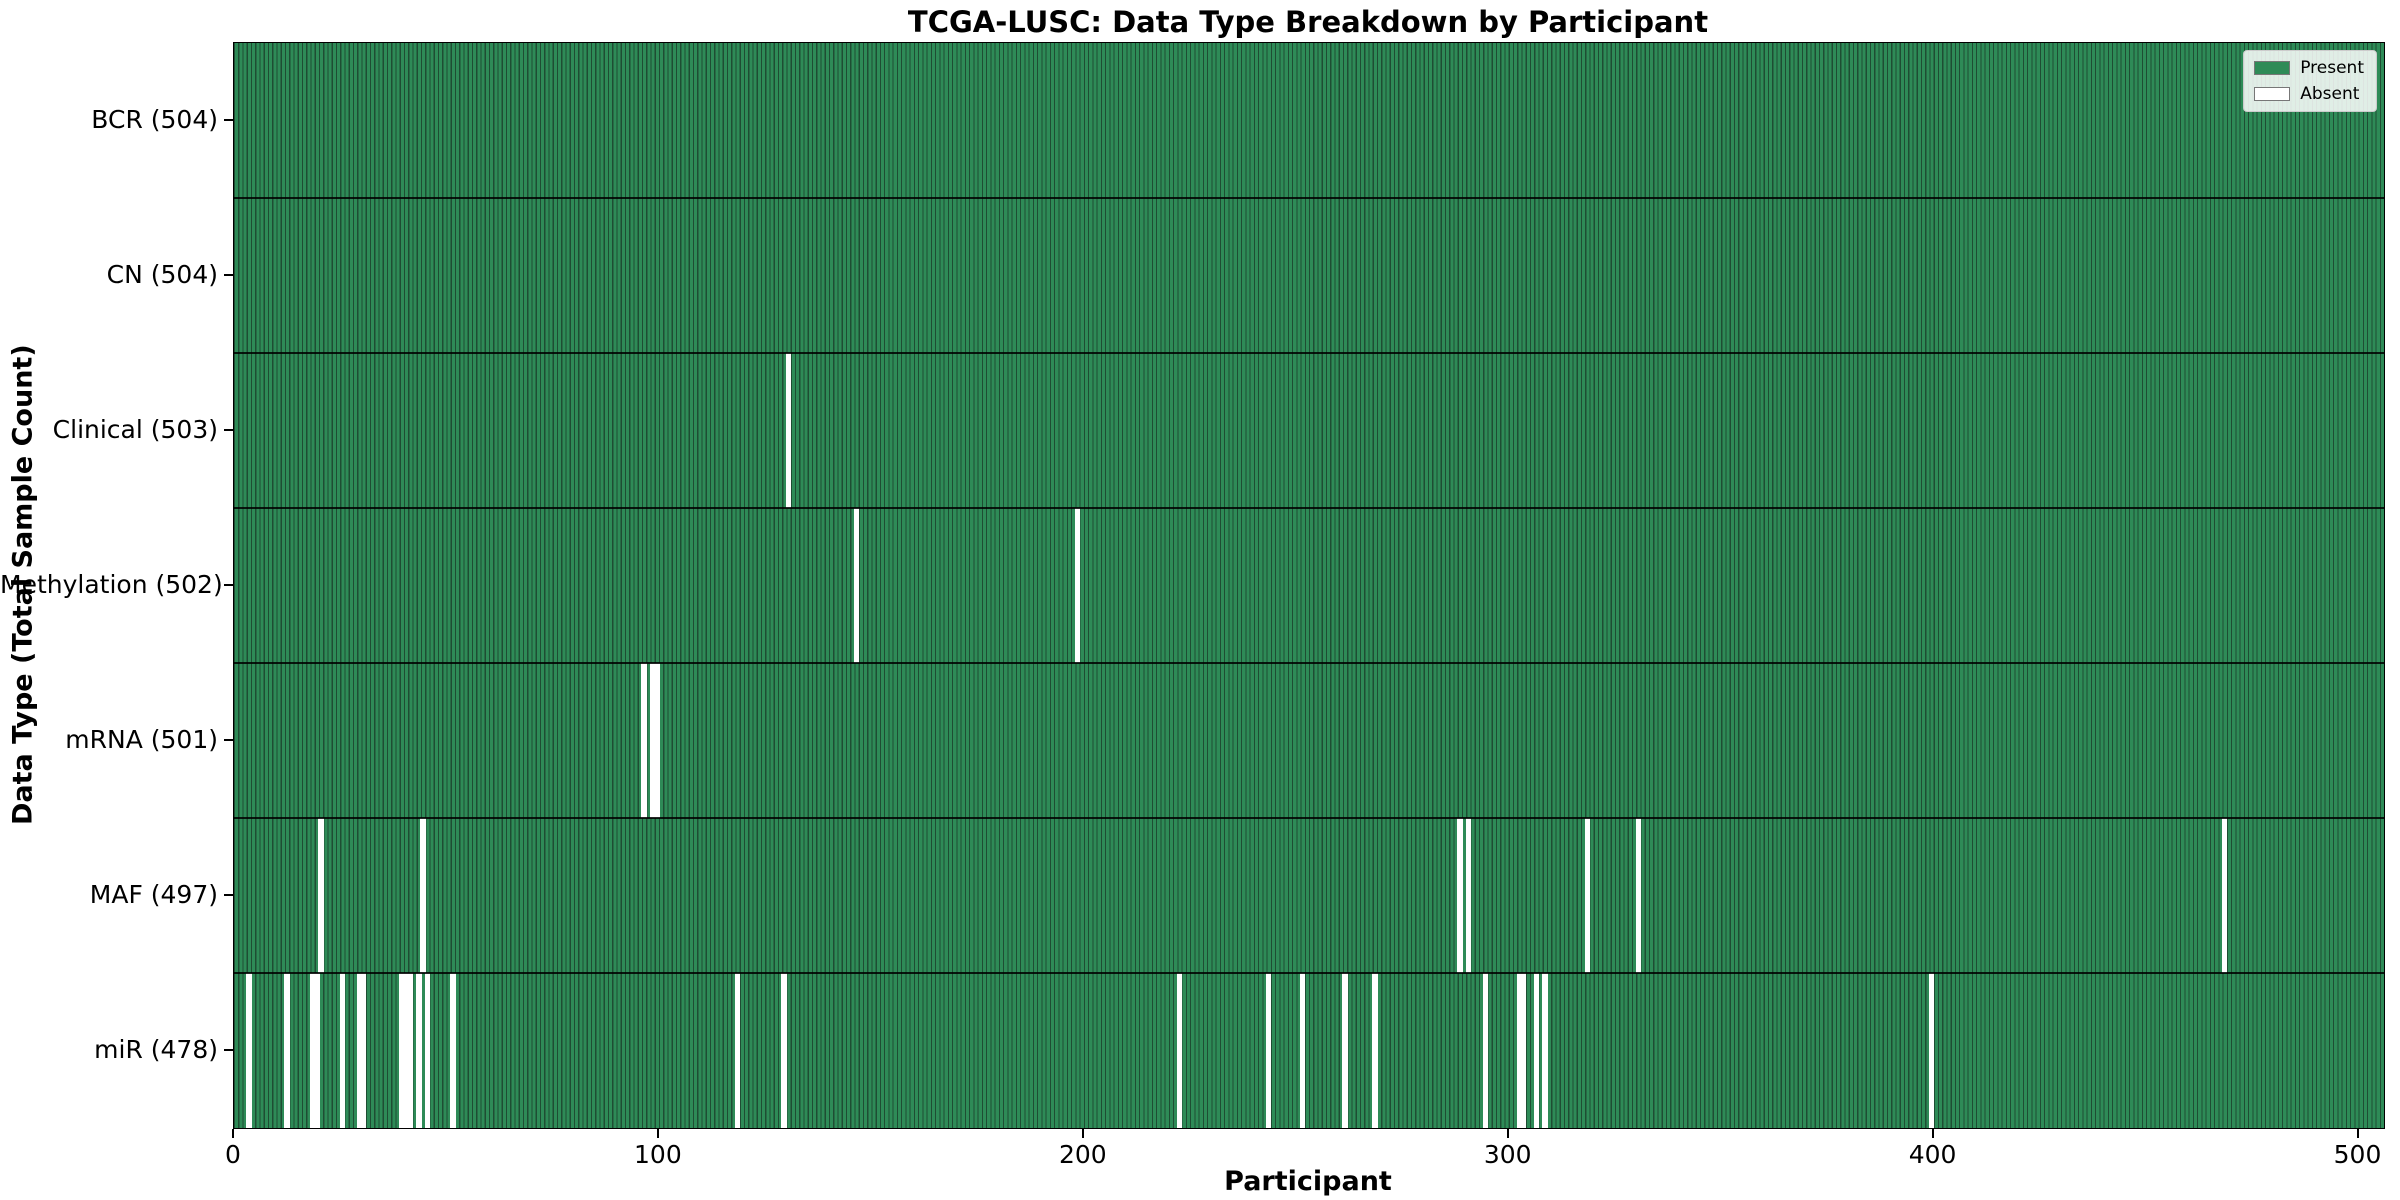 This screenshot has height=1200, width=2400. I want to click on legend-swatch-absent, so click(2272, 94).